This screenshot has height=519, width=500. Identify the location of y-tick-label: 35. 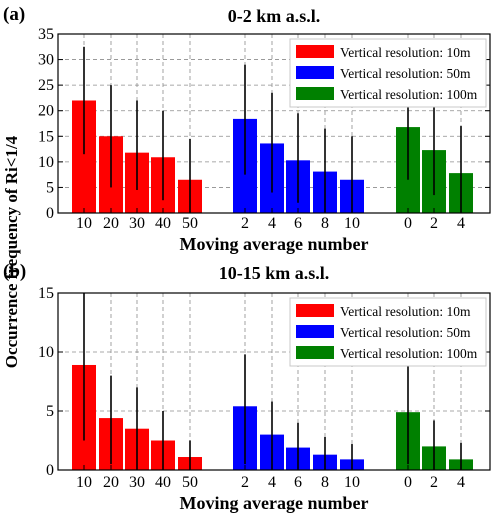
(46, 34).